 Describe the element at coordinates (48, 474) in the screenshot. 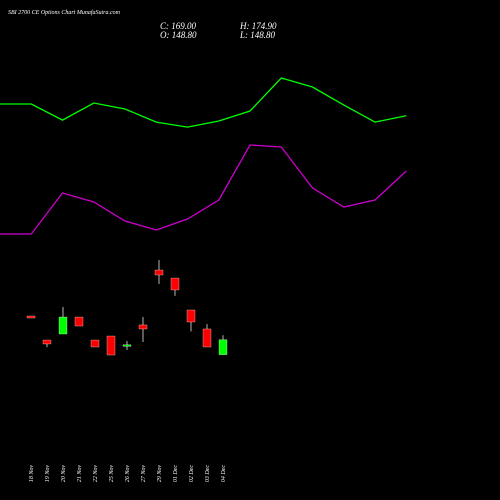

I see `x-tick-label: 19 Nov` at that location.